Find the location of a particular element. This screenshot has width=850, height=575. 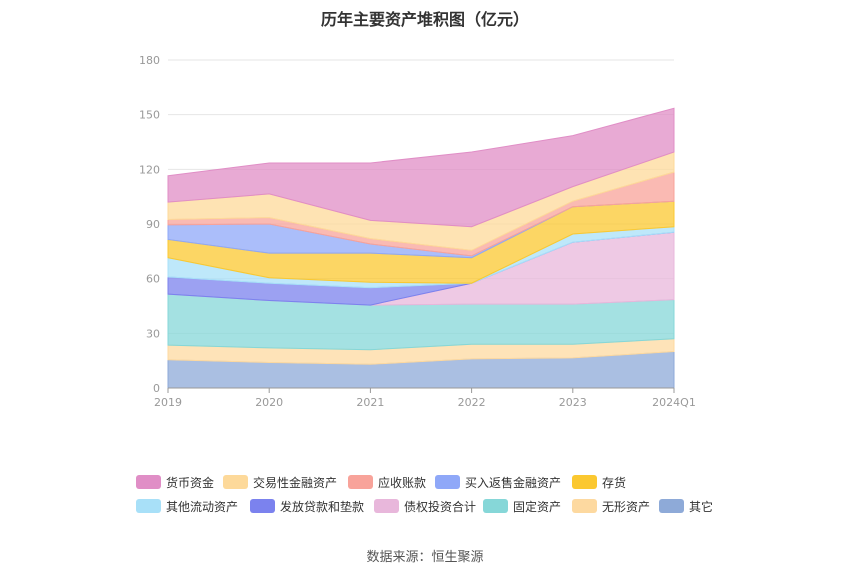

legend-label: 固定资产 is located at coordinates (537, 506).